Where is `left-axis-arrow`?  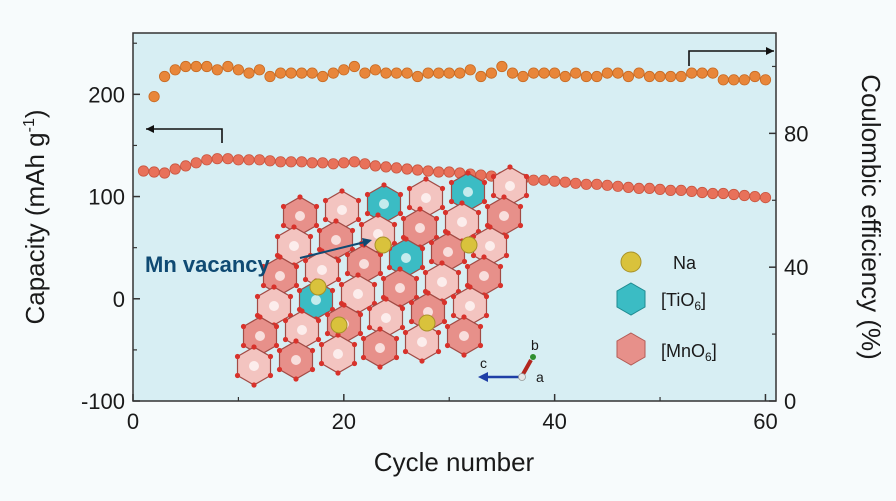
left-axis-arrow is located at coordinates (184, 134).